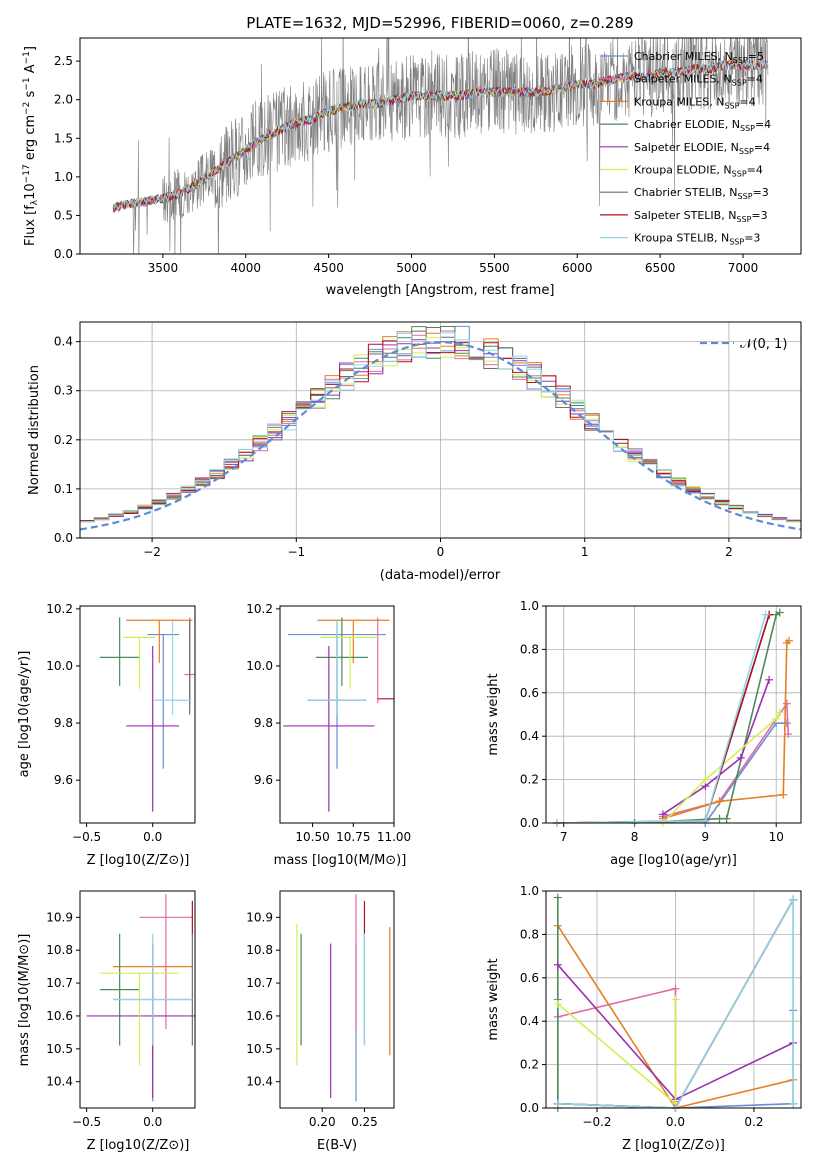 This screenshot has height=1170, width=819. I want to click on x-tick-label: 9, so click(706, 837).